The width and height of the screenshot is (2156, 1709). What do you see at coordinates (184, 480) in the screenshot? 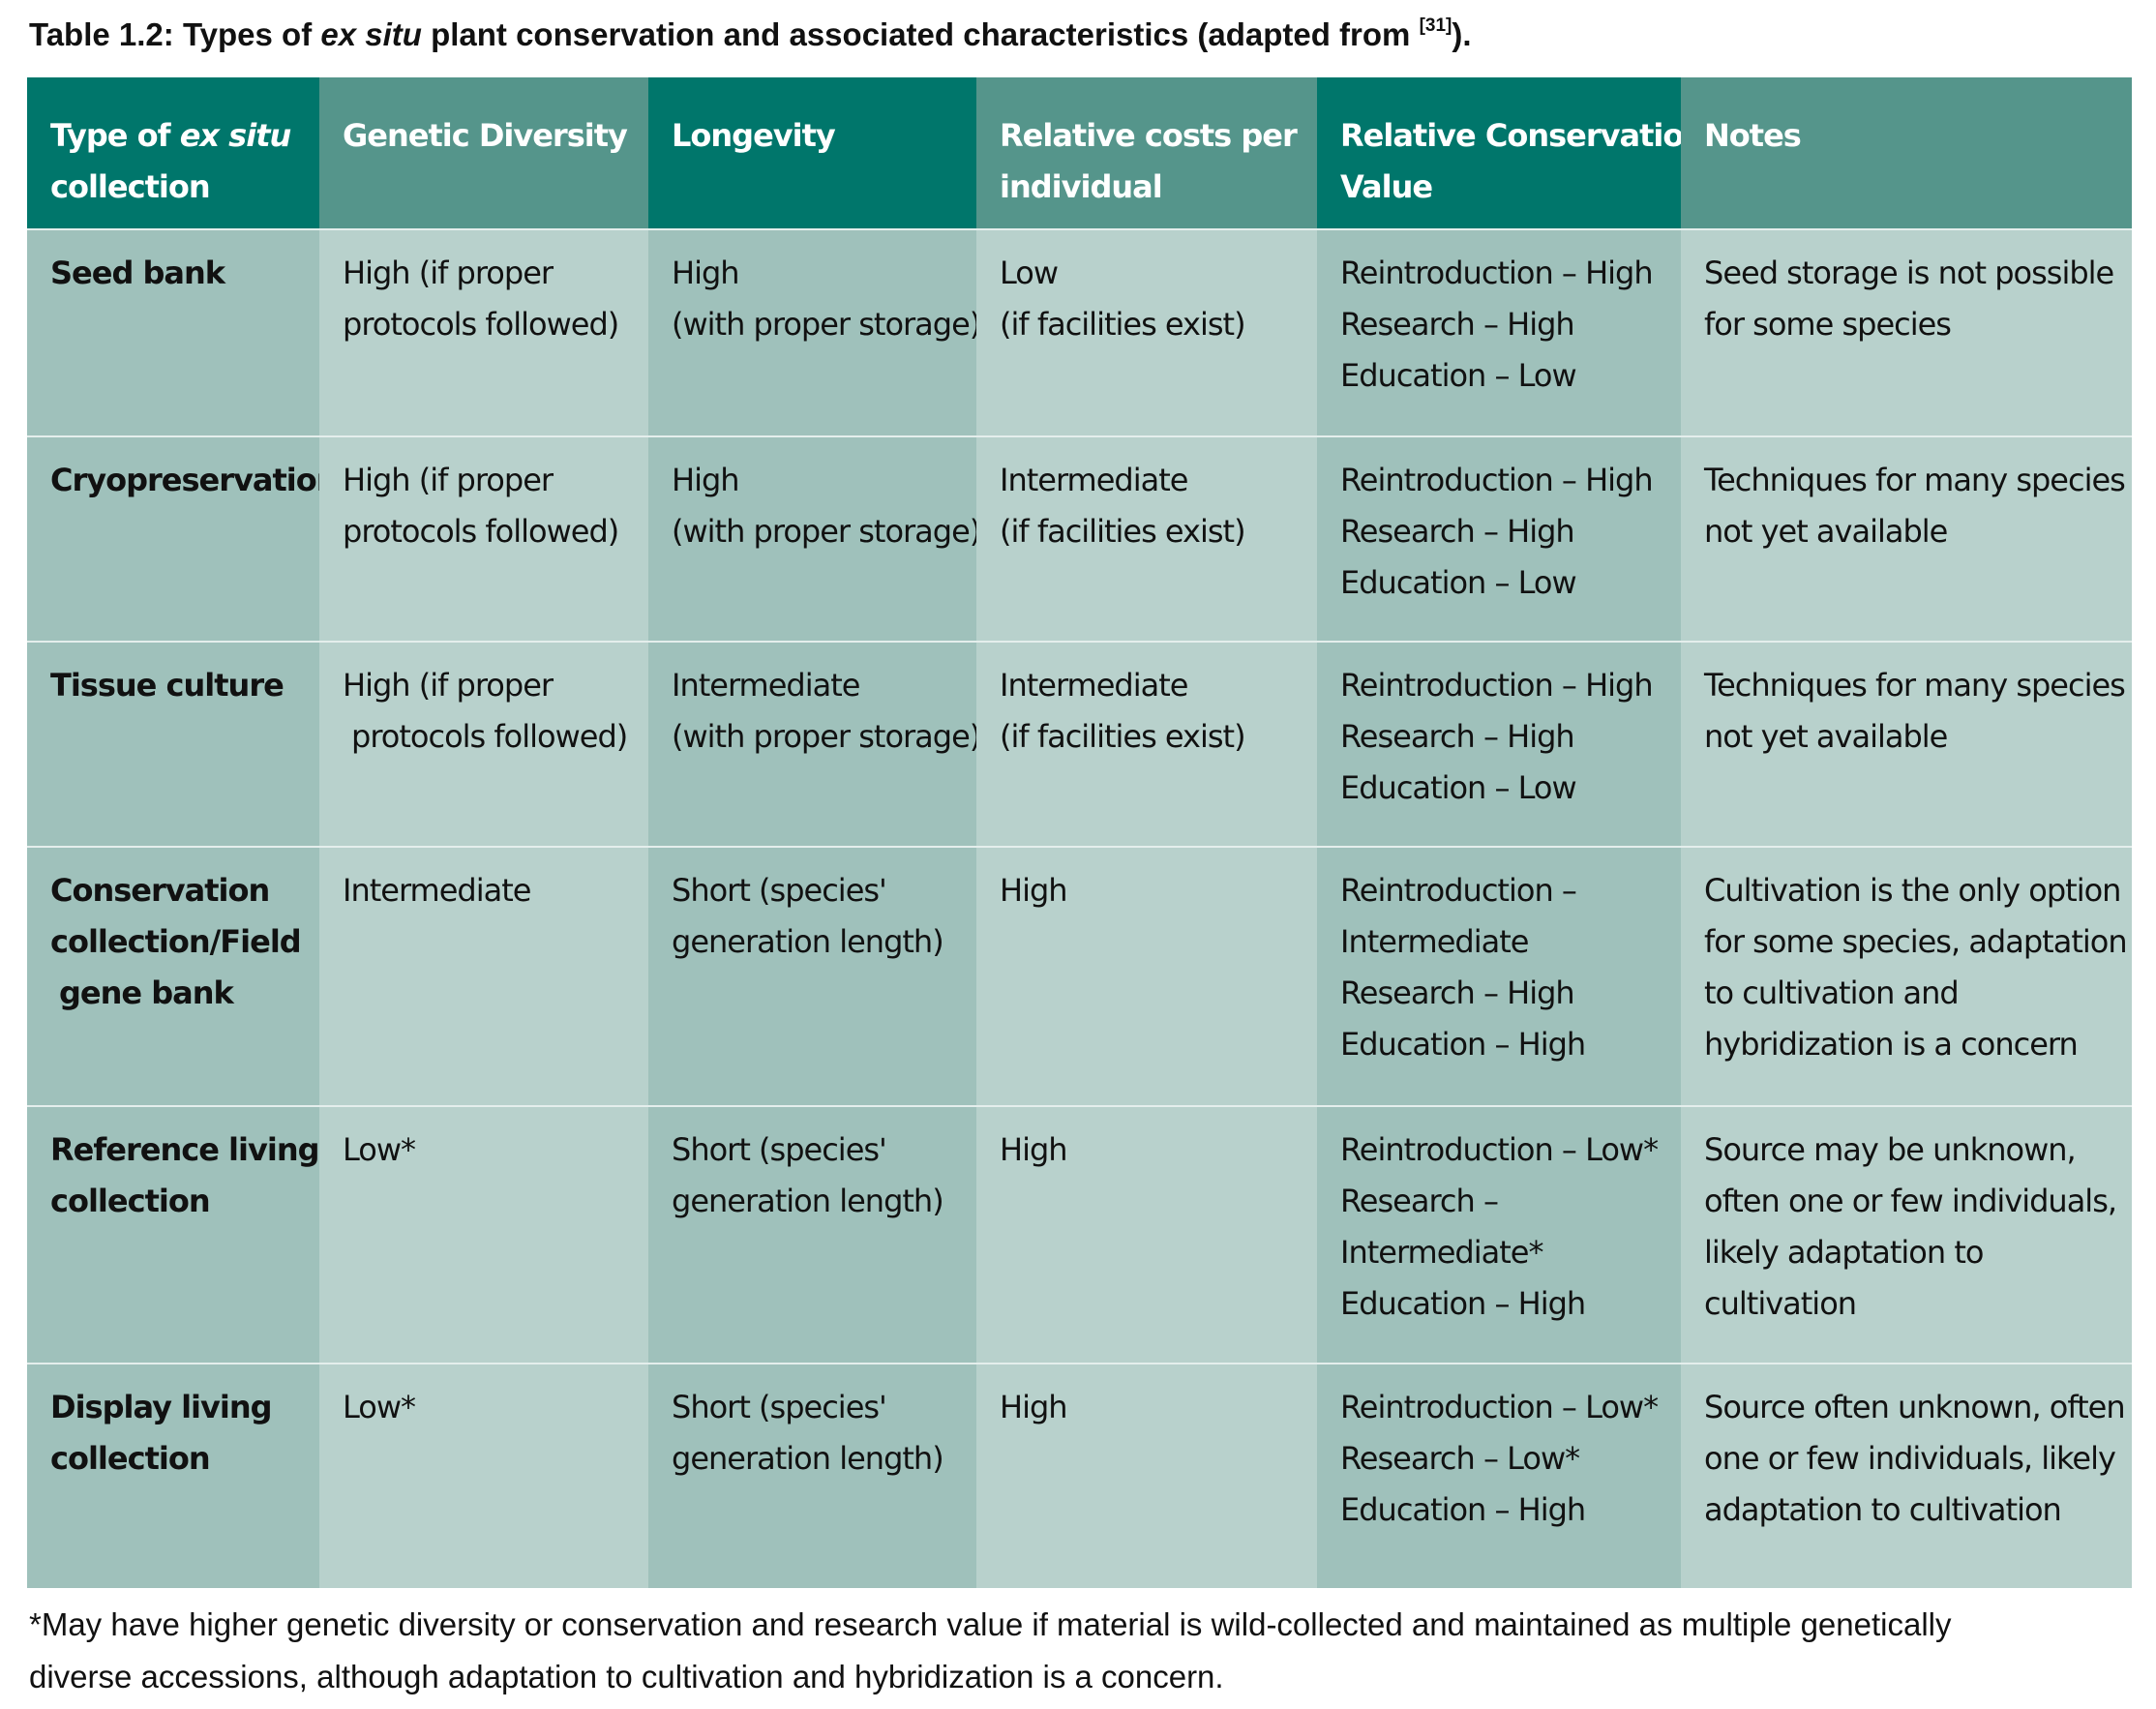
I see `cell-type-line: Cryopreservation` at bounding box center [184, 480].